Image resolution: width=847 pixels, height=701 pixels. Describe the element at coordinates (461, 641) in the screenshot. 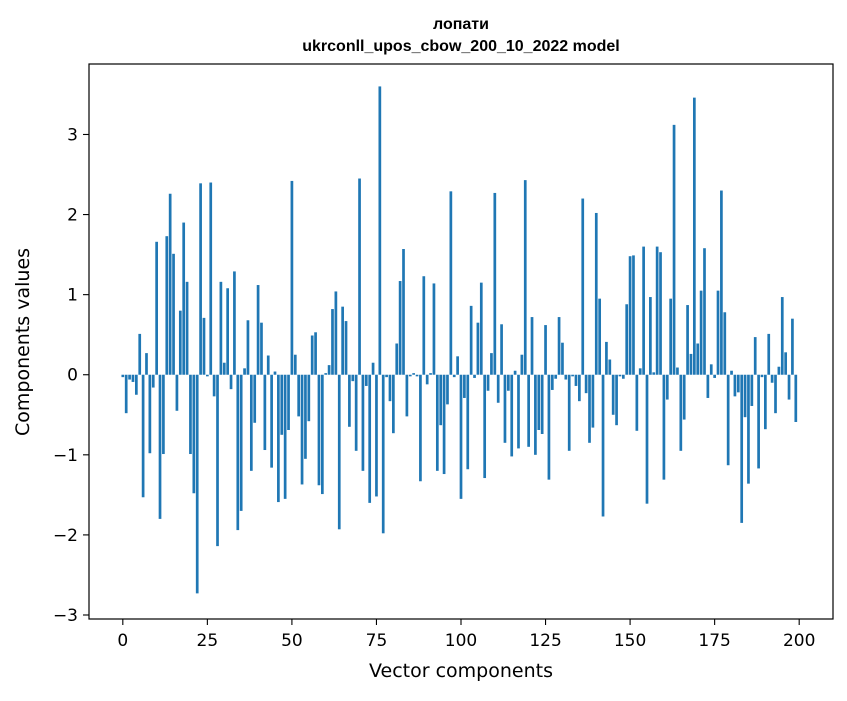

I see `x-tick-label: 100` at that location.